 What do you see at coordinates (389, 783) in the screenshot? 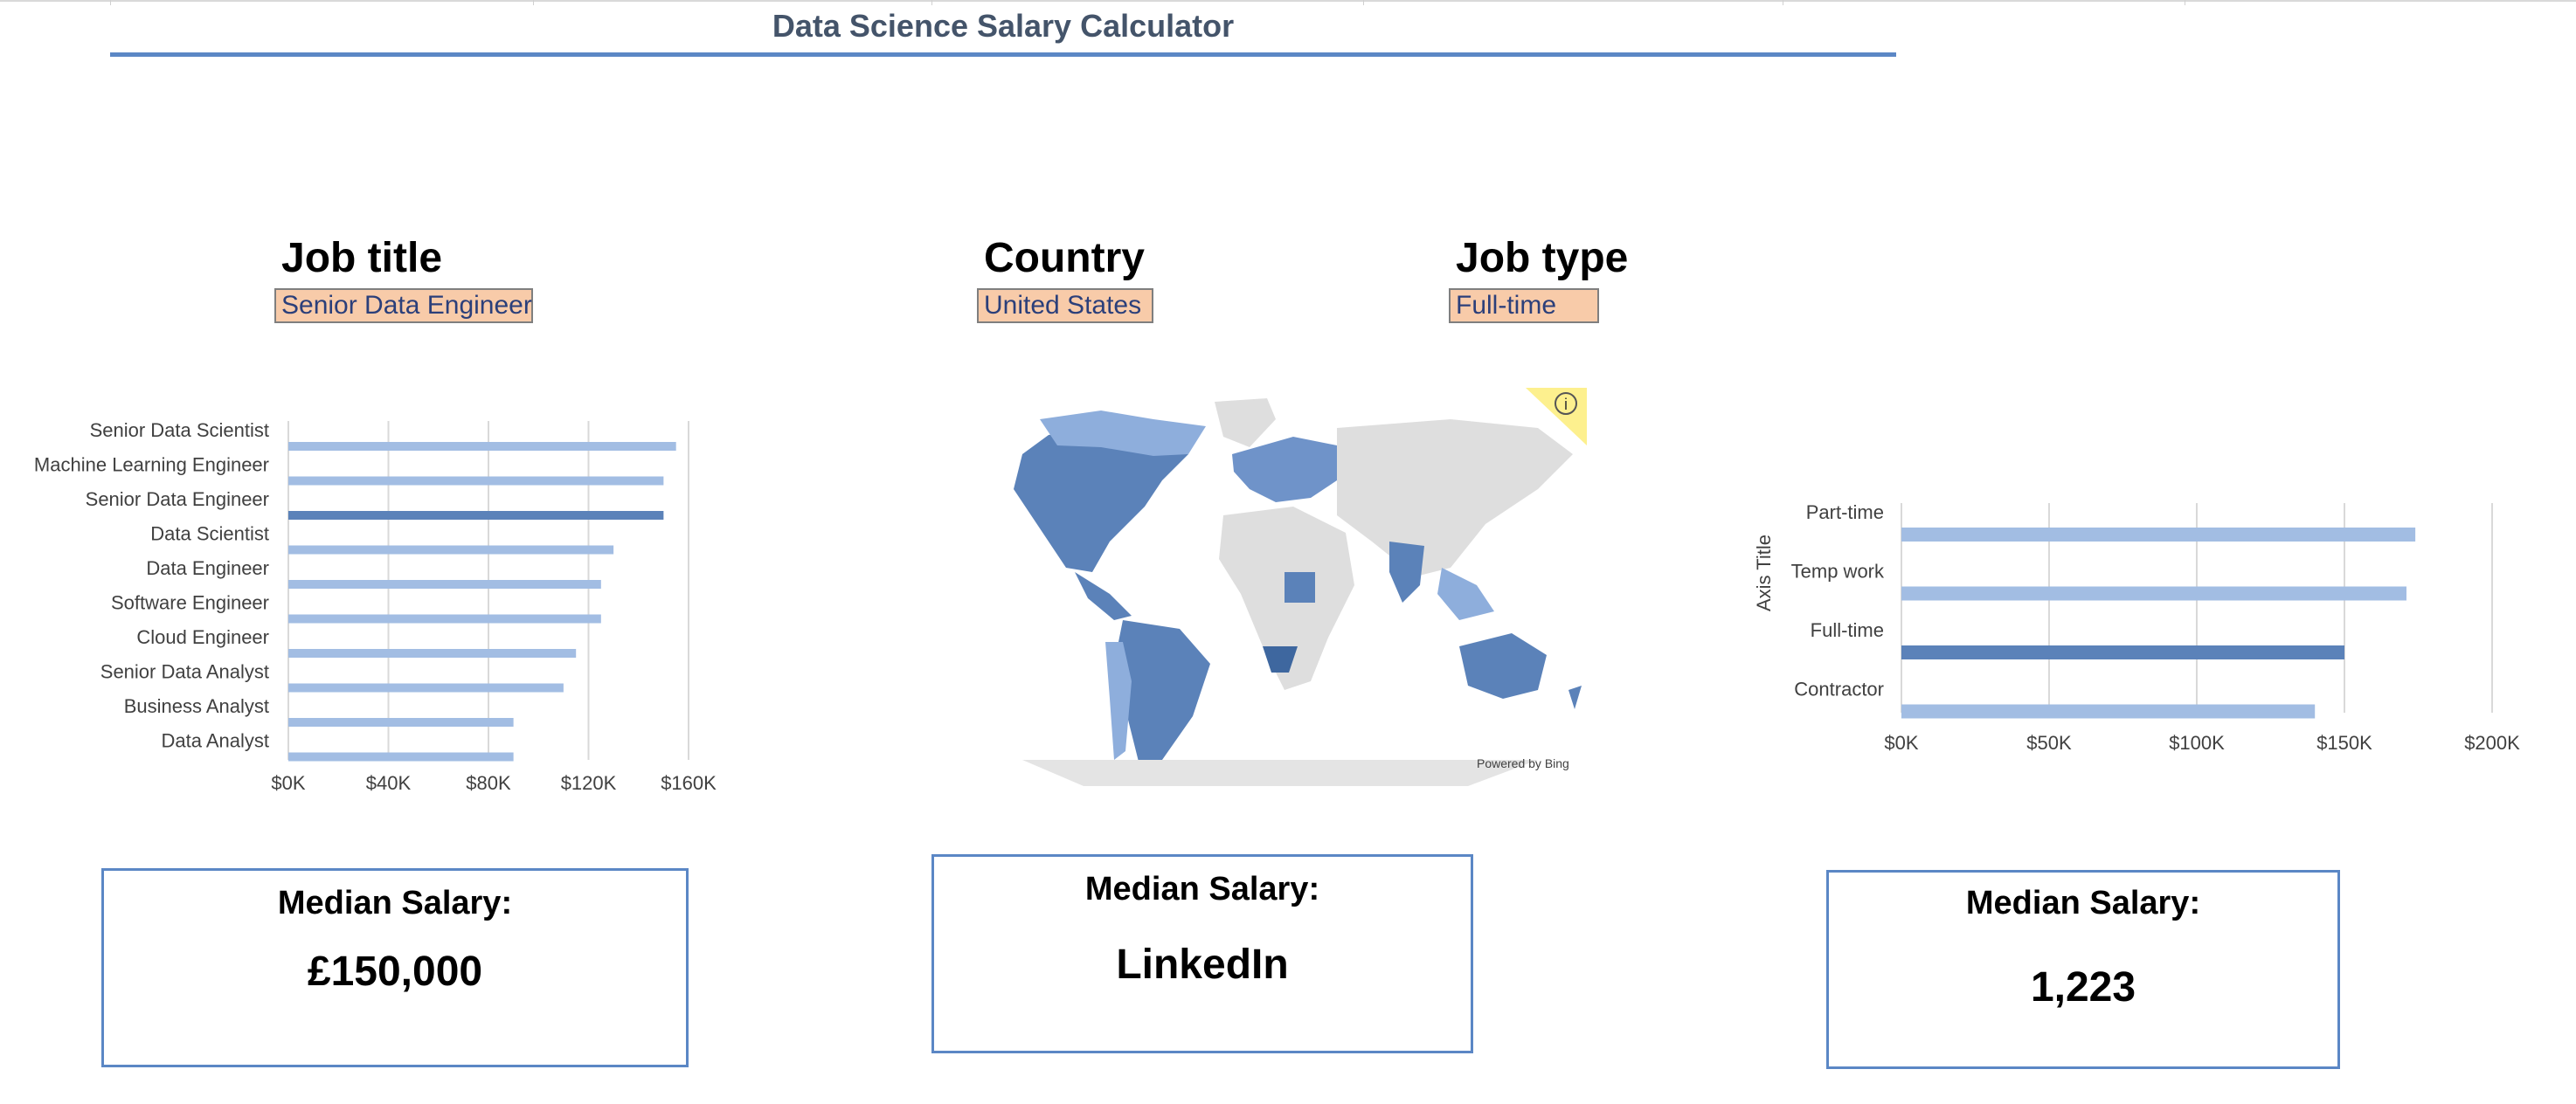
I see `x-tick-label: $40K` at bounding box center [389, 783].